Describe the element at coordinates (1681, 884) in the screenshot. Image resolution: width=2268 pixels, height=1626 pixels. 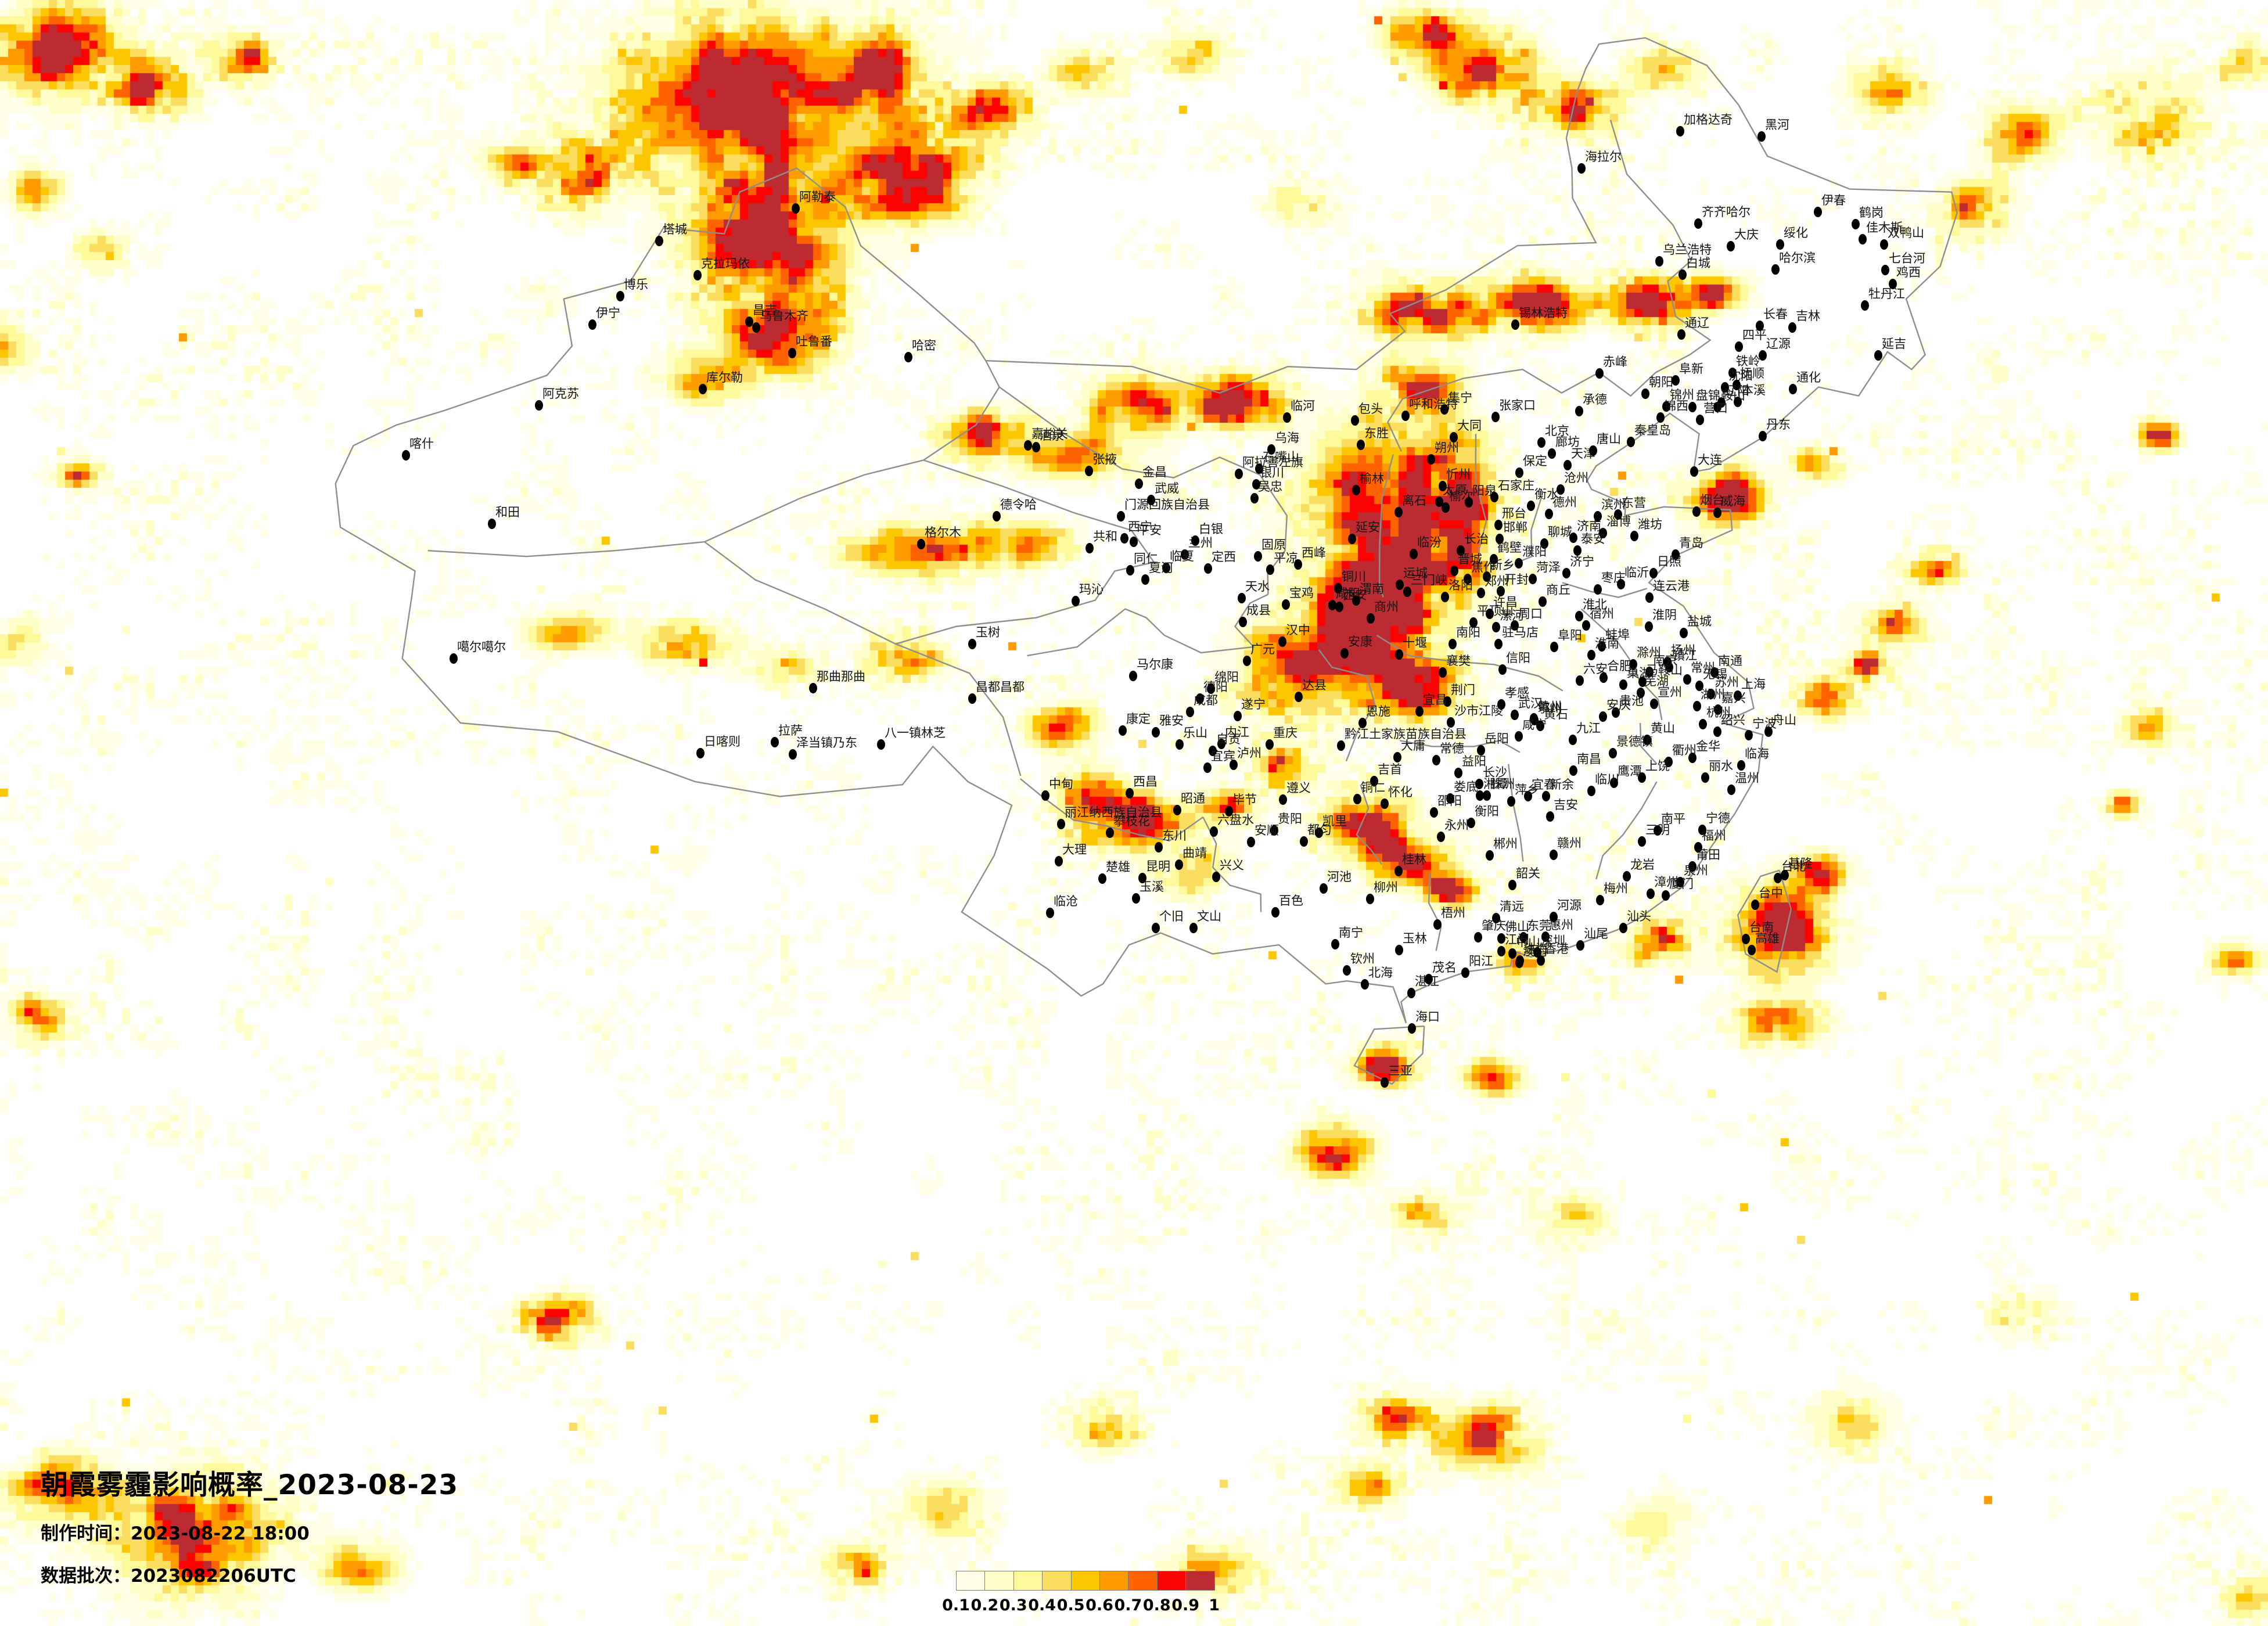
I see `city-label: 厦门` at that location.